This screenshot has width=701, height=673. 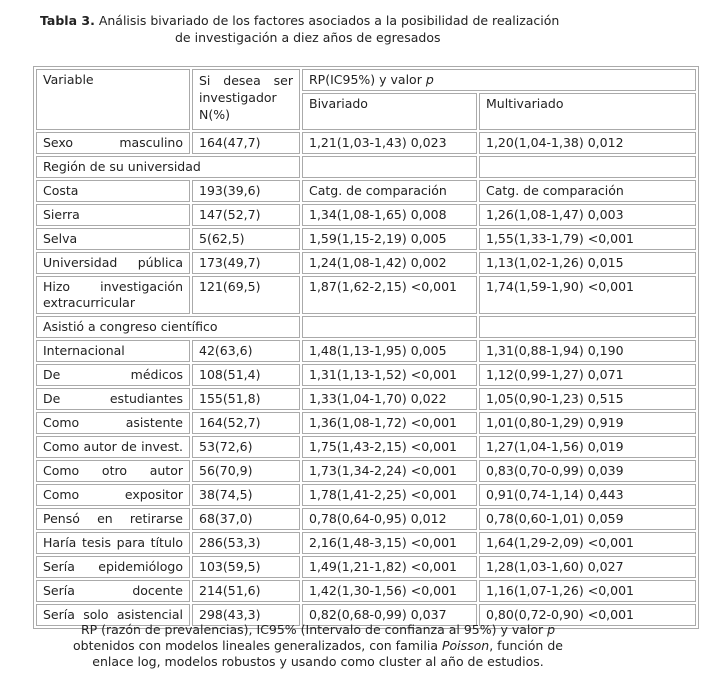 I want to click on cell-text: Catg. de comparación, so click(x=555, y=190).